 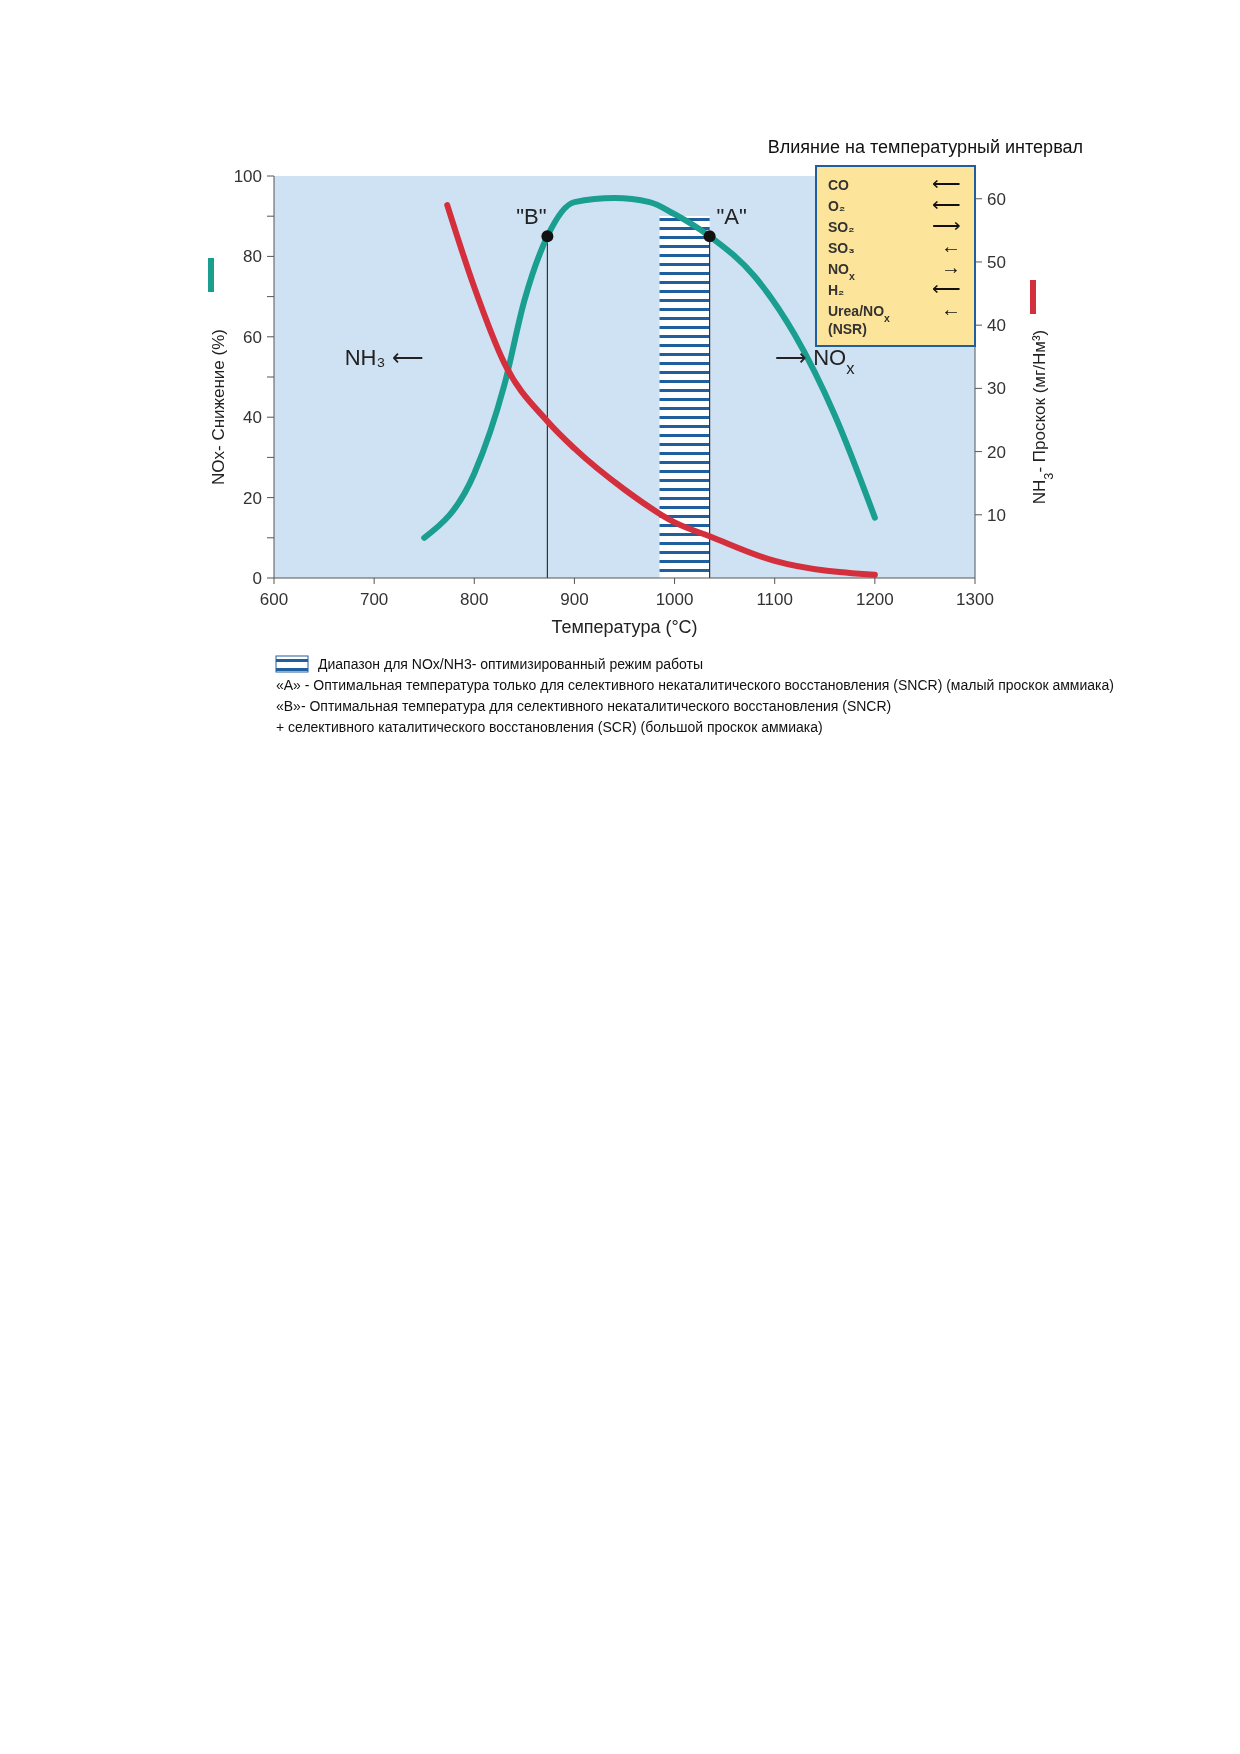 What do you see at coordinates (274, 599) in the screenshot?
I see `x-tick-label: 600` at bounding box center [274, 599].